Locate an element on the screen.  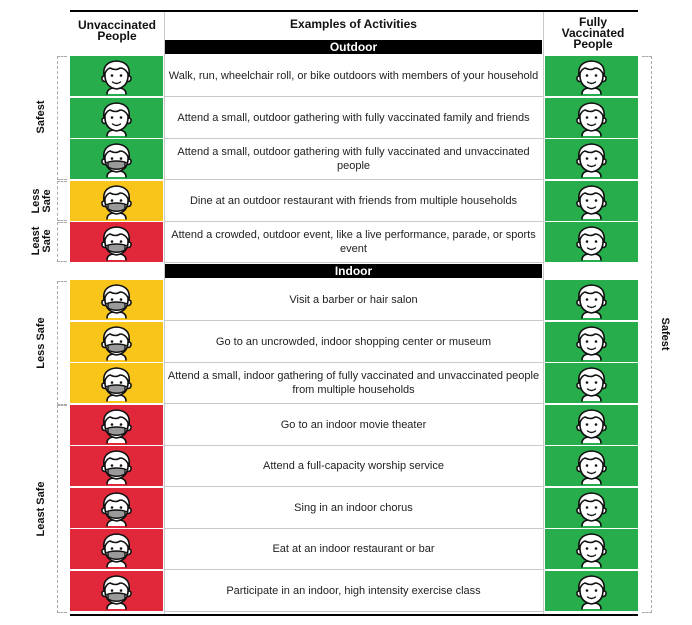
label-safest: Safest is located at coordinates (41, 117).